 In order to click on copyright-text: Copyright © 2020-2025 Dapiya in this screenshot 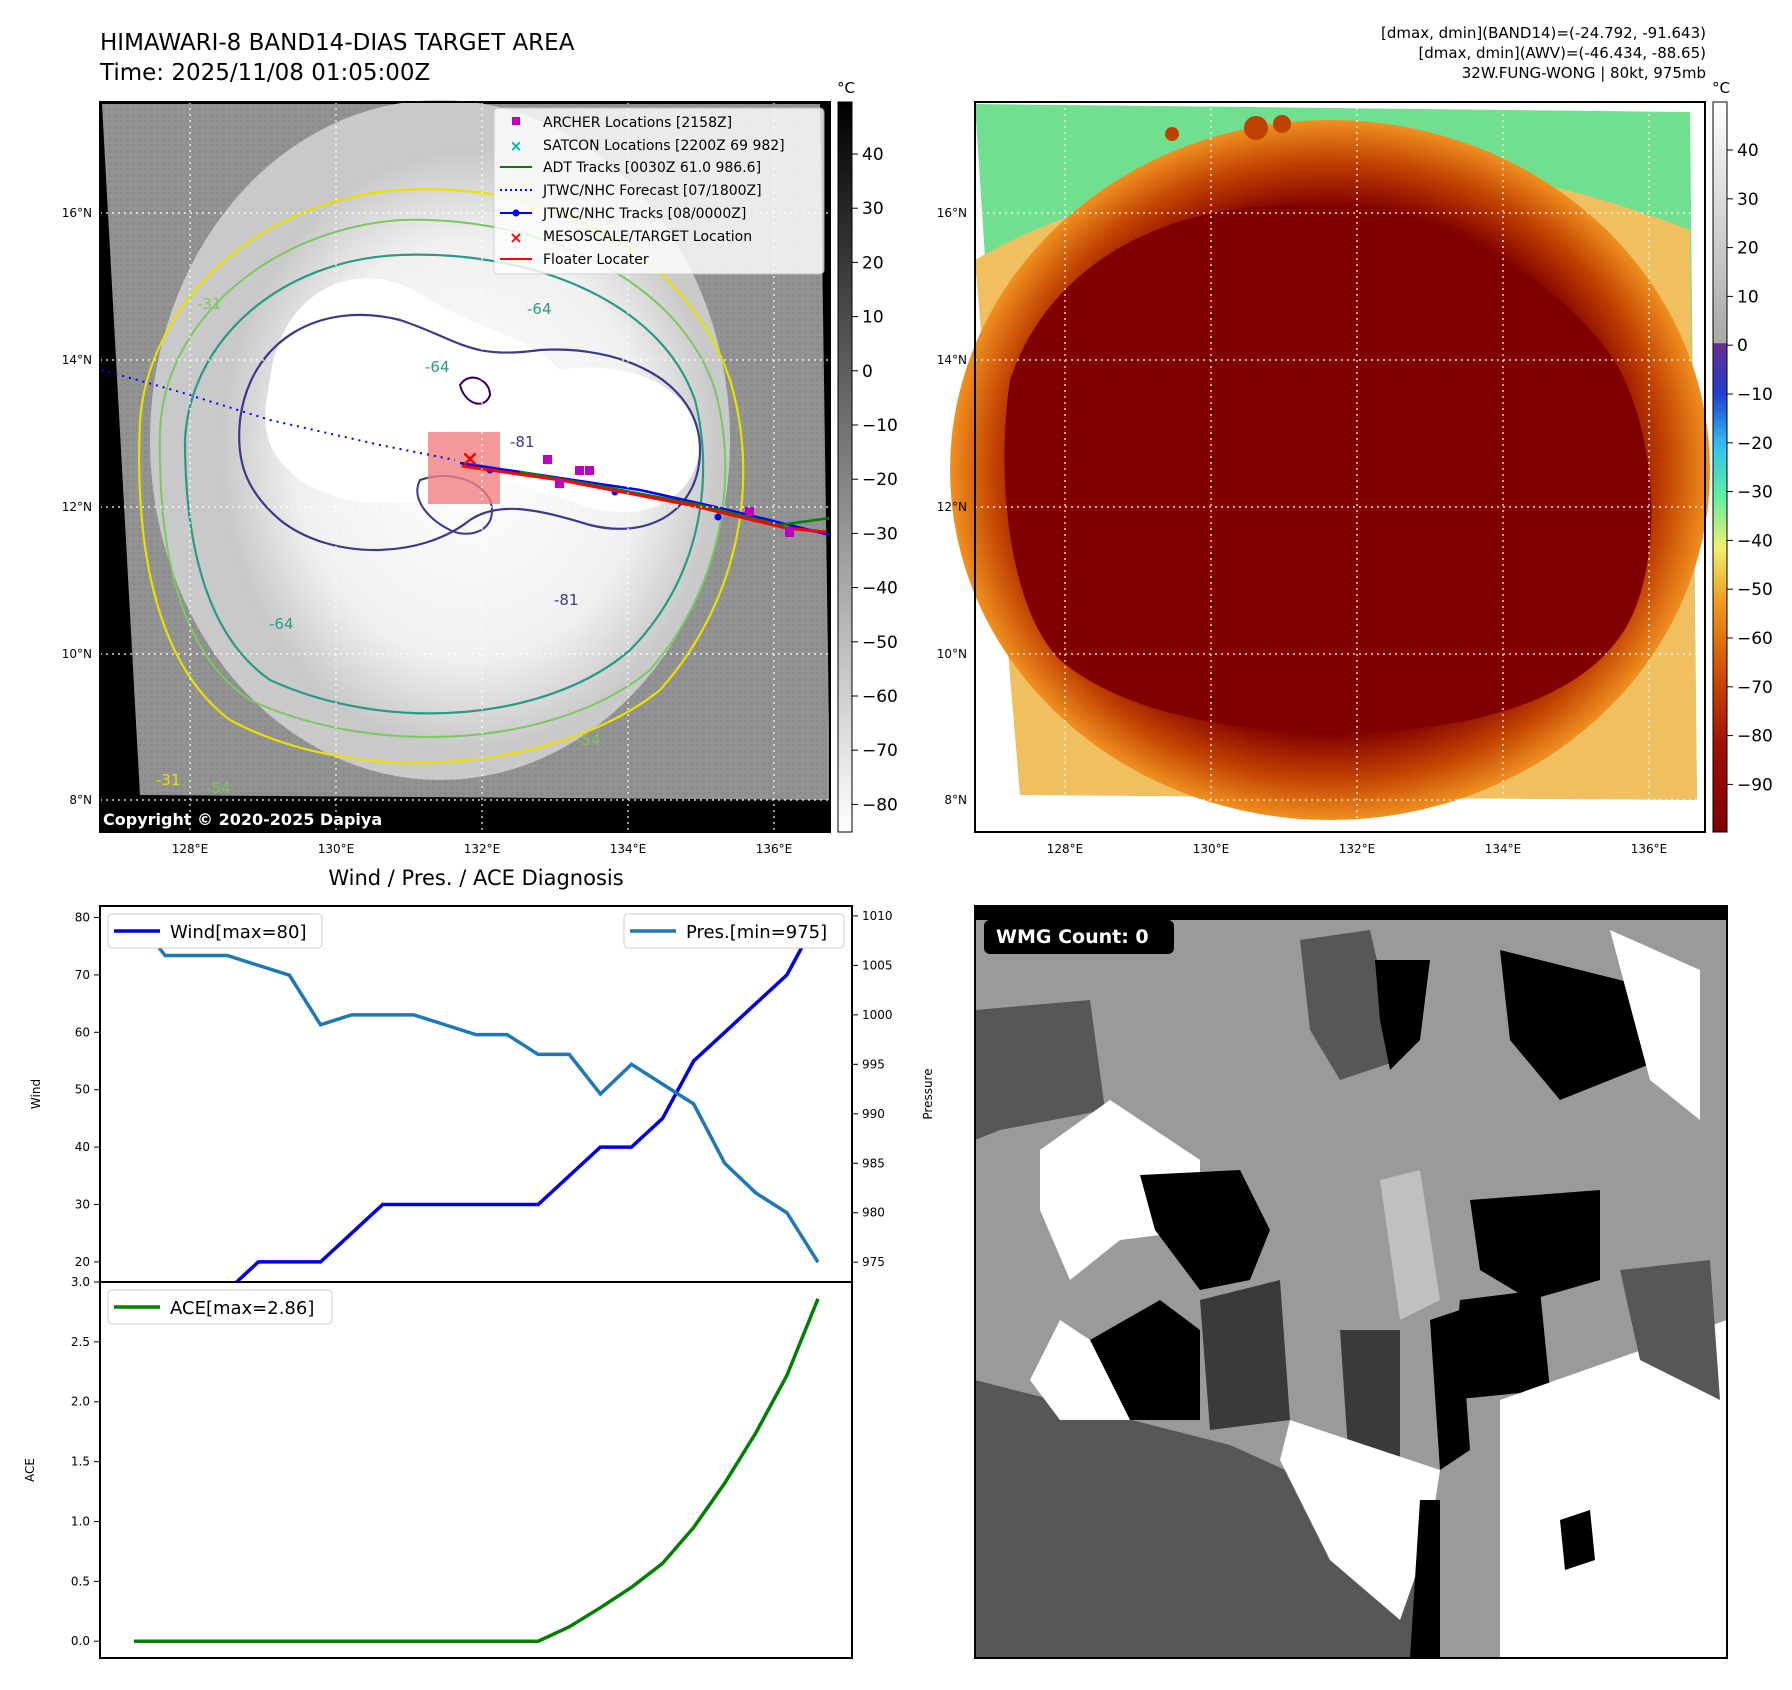, I will do `click(242, 819)`.